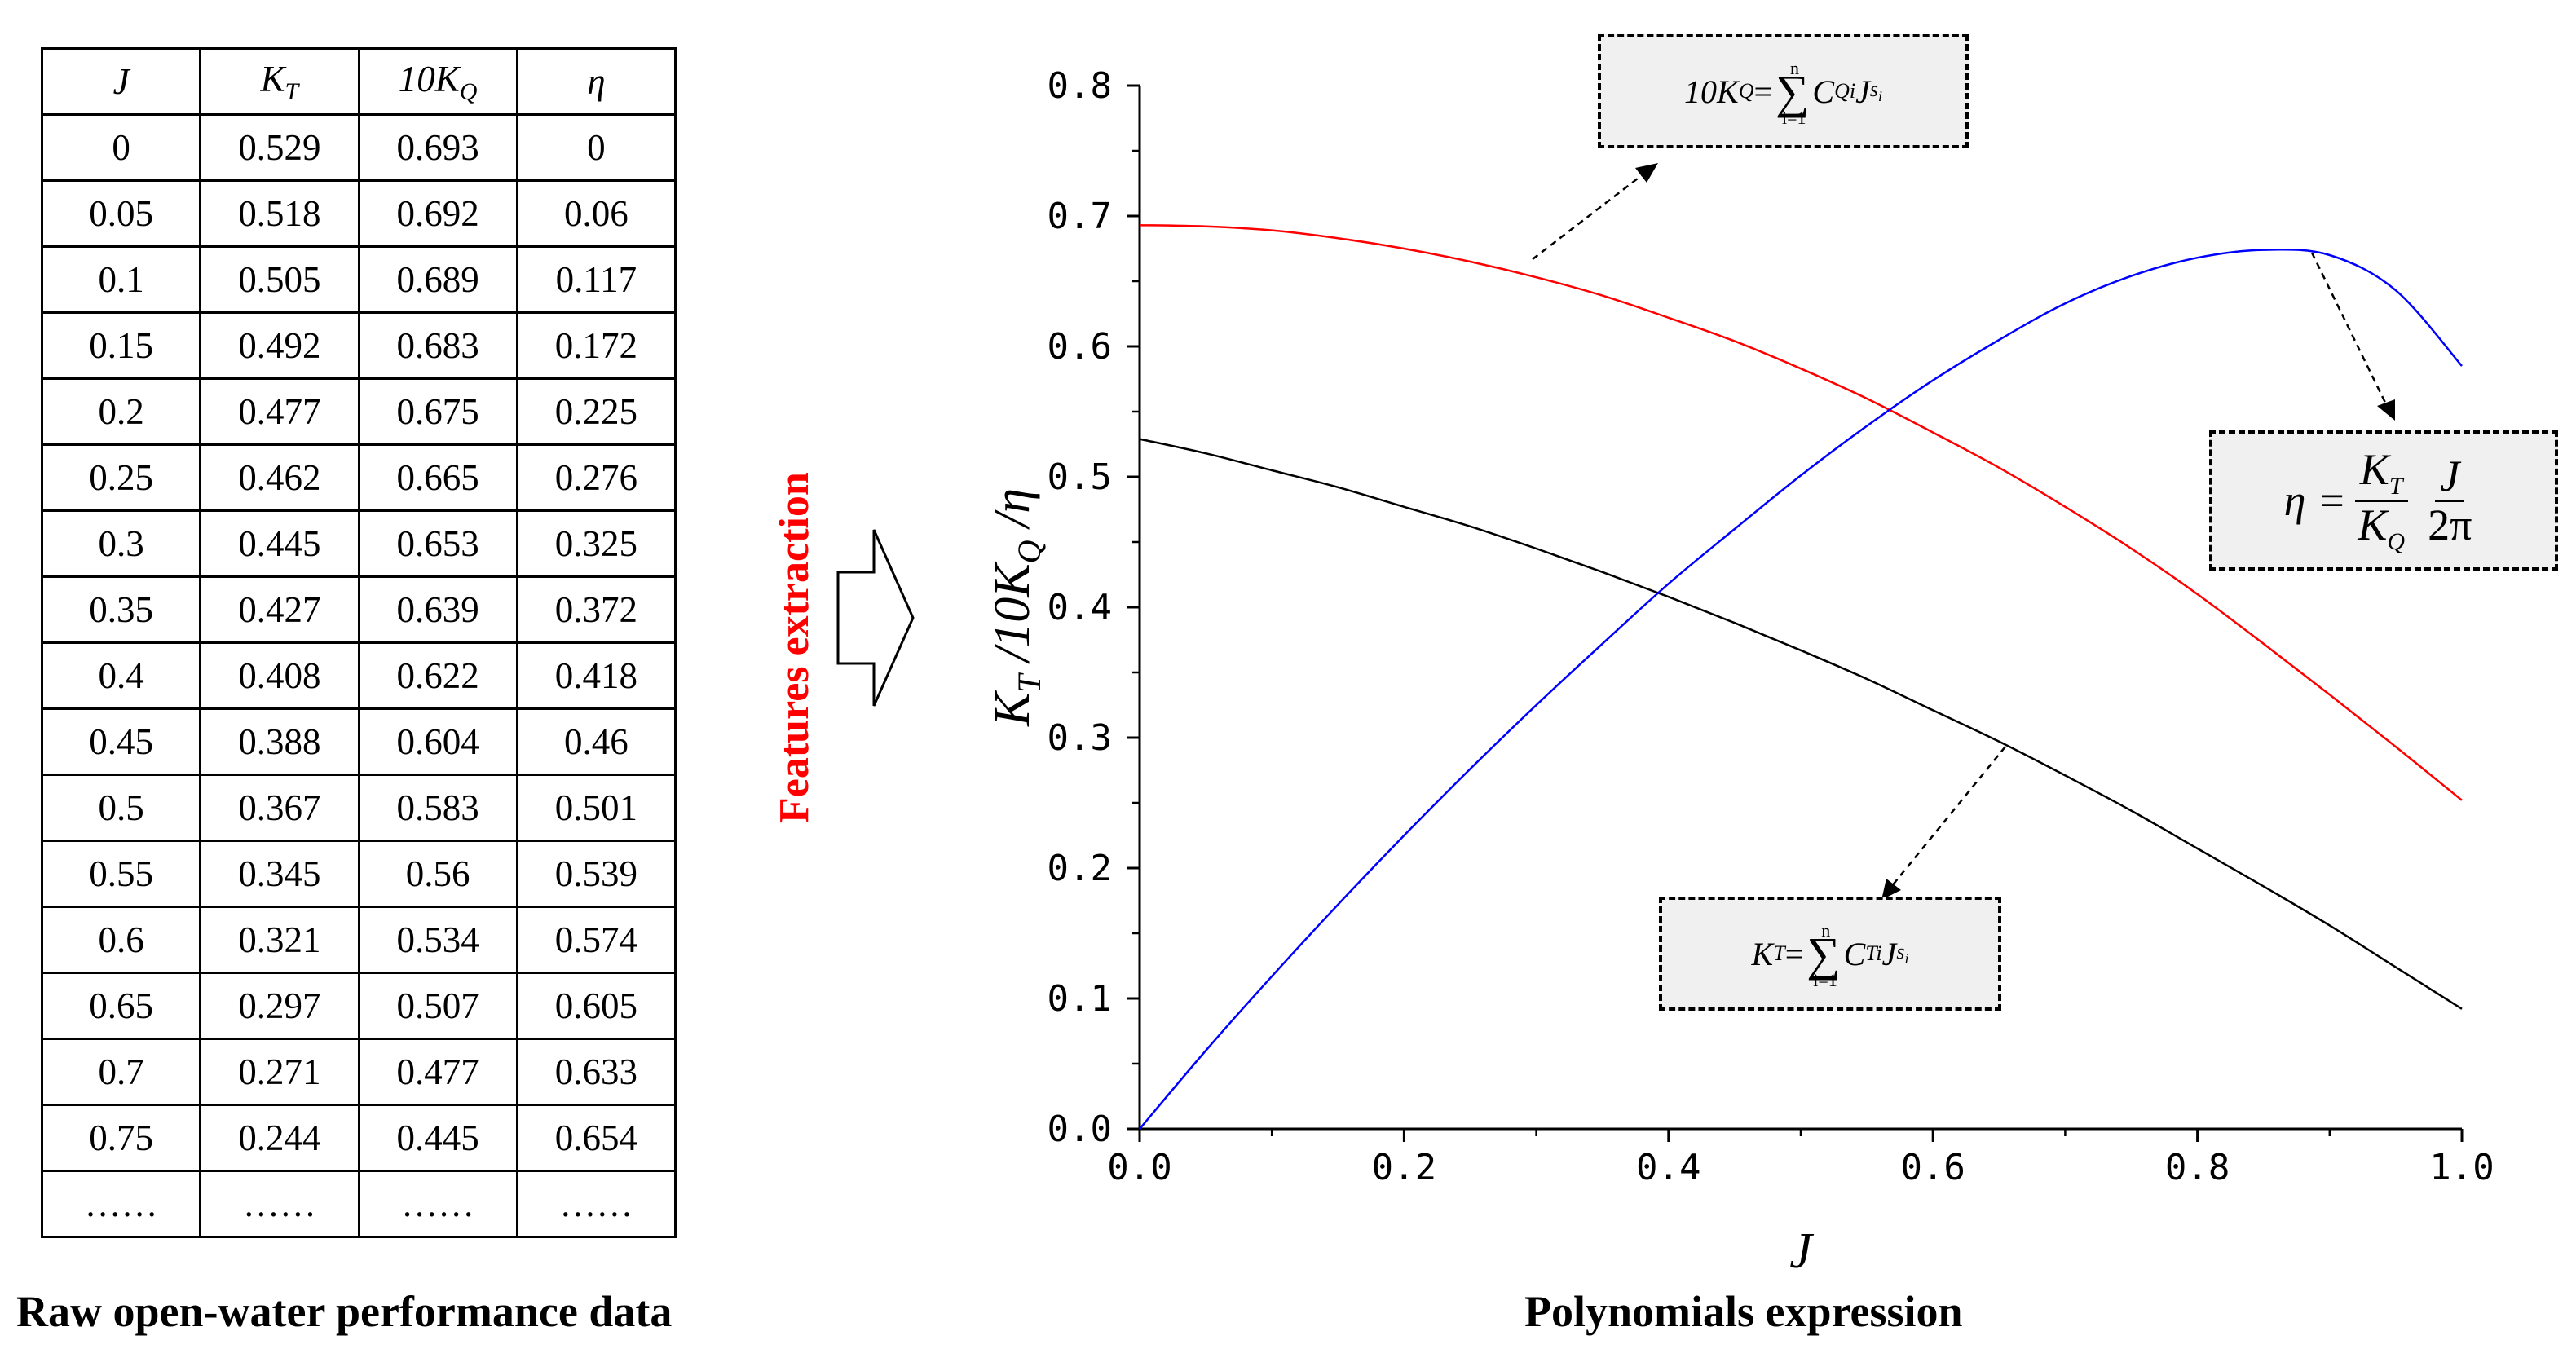  I want to click on kq-annotation-arrow, so click(1589, 216).